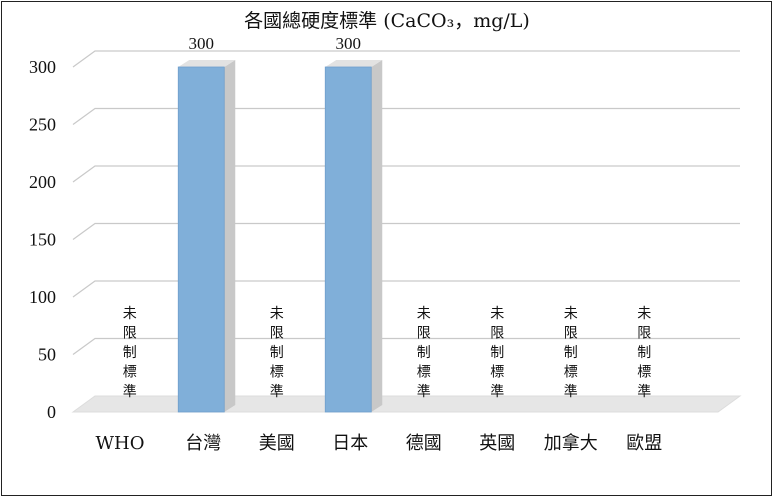 The image size is (775, 499). Describe the element at coordinates (42, 125) in the screenshot. I see `y-tick-label: 250` at that location.